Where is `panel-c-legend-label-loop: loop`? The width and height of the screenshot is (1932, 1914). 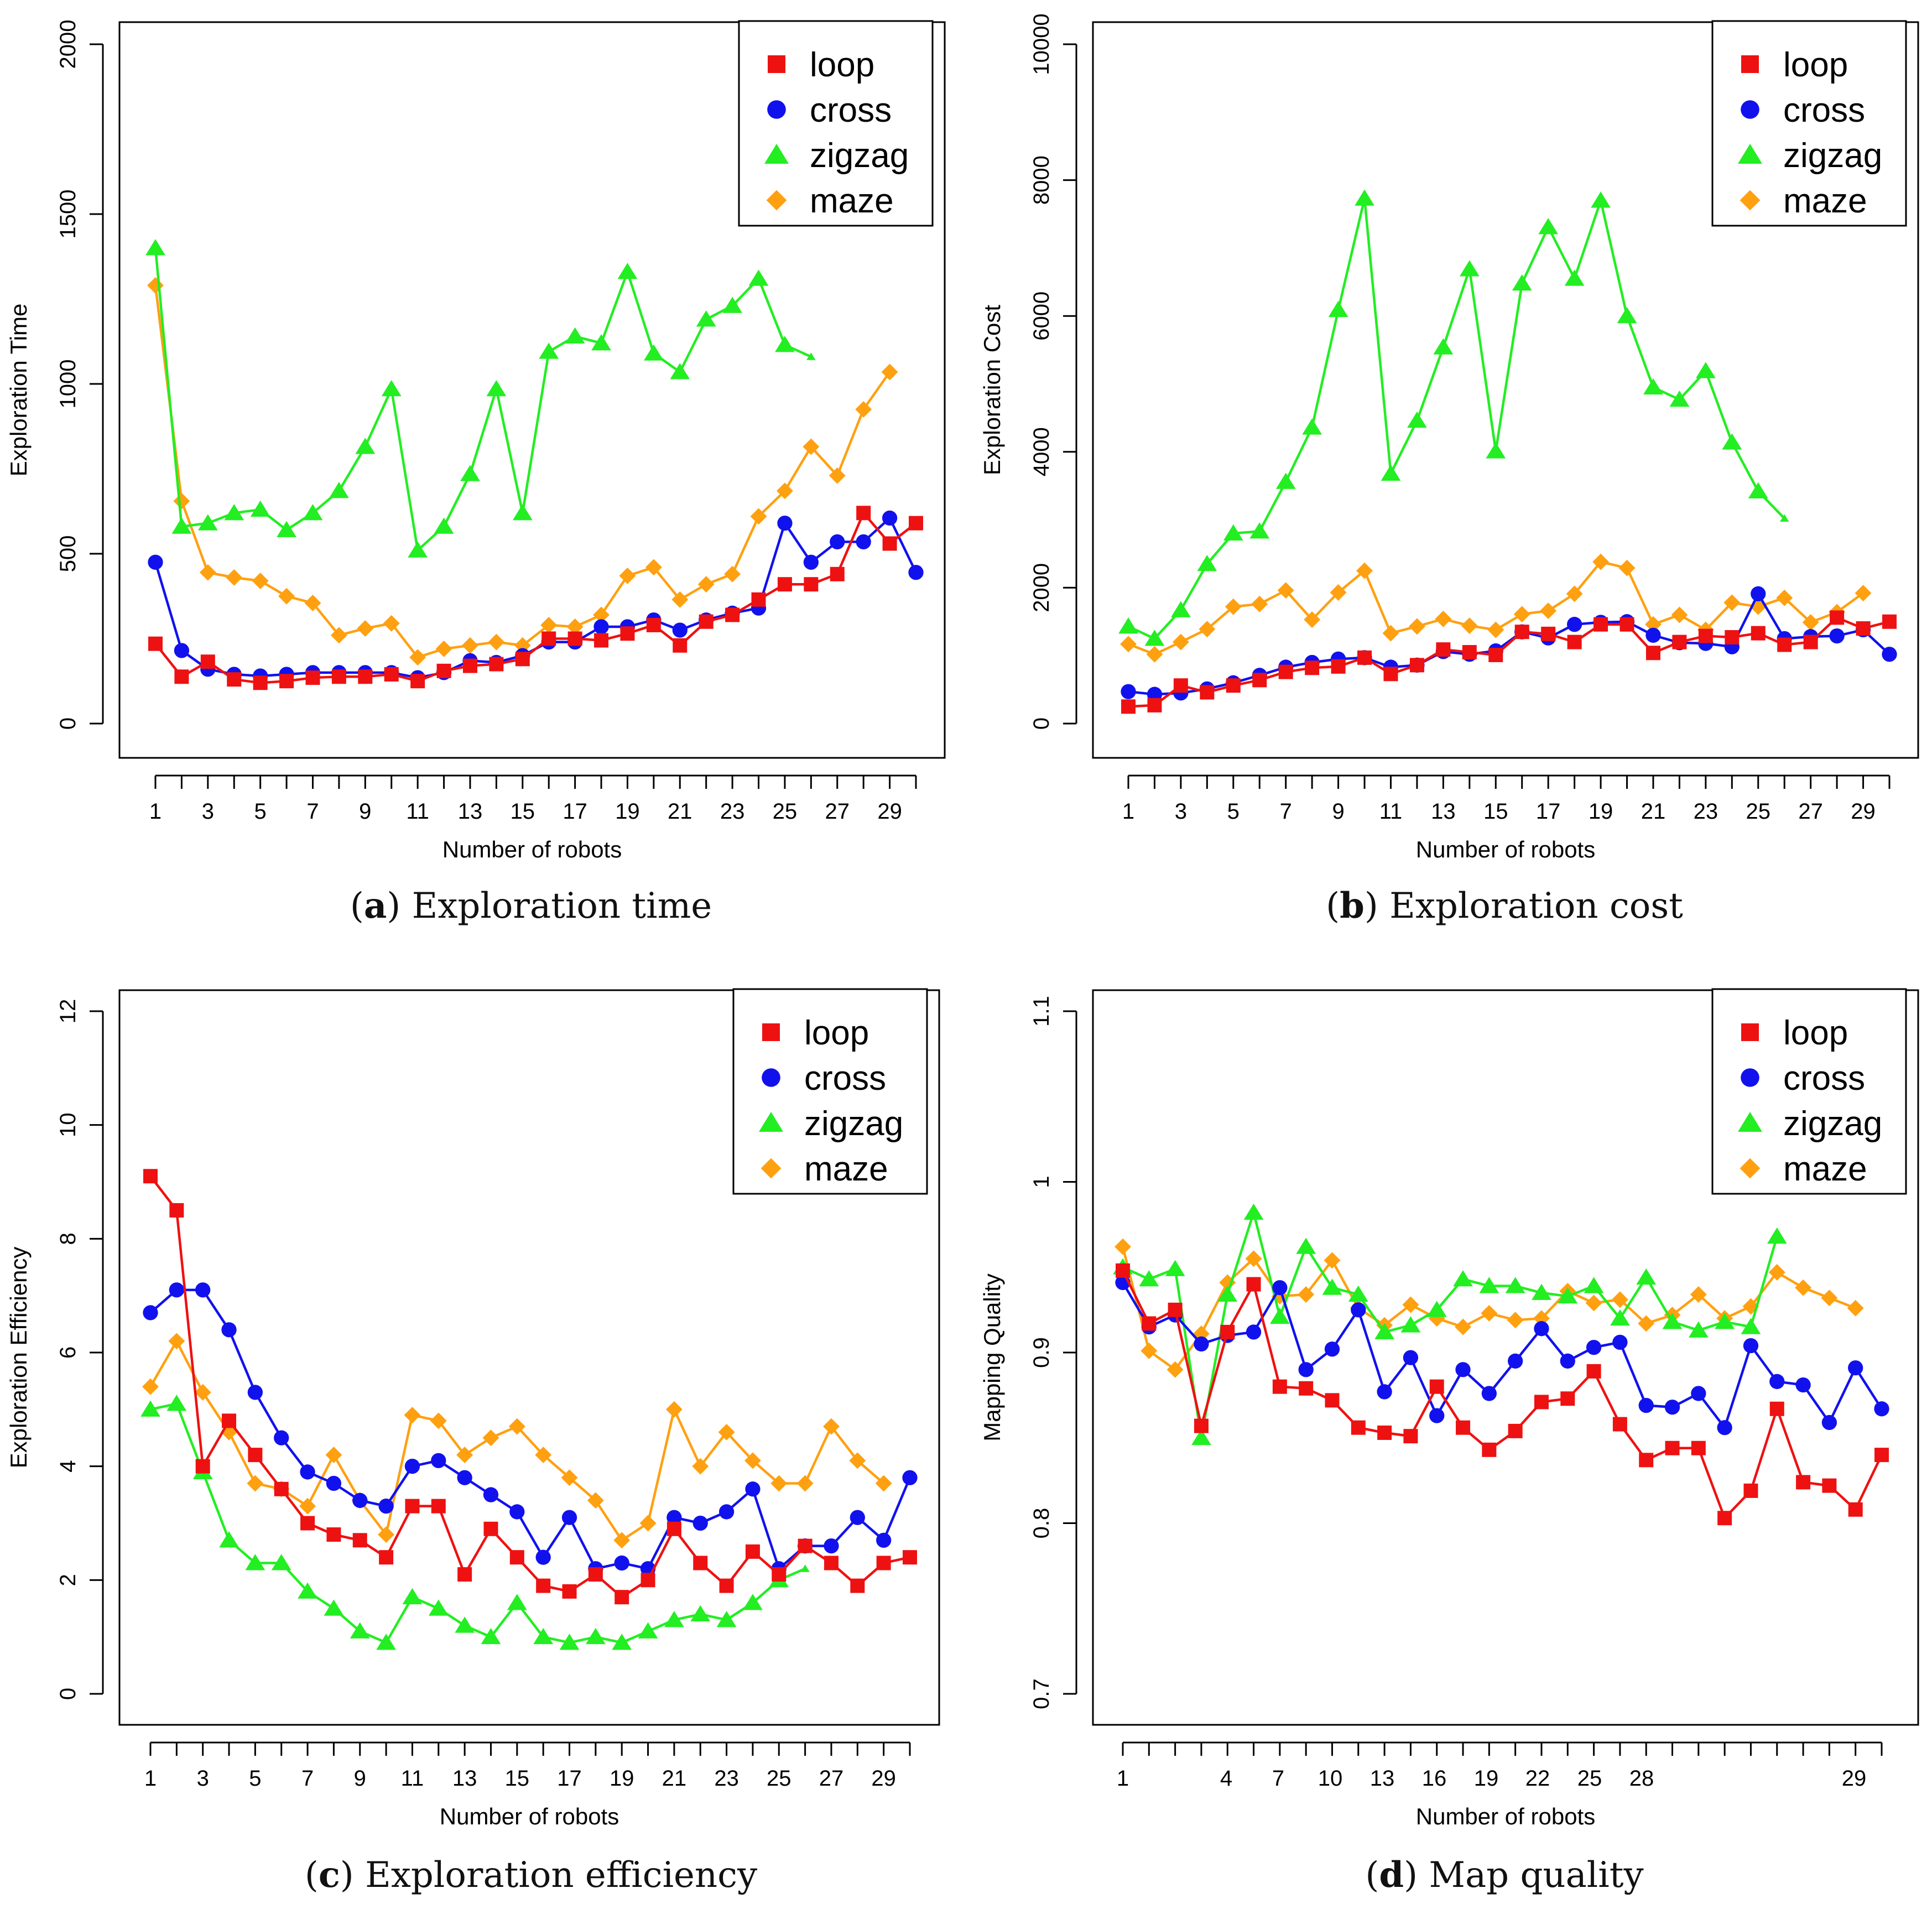
panel-c-legend-label-loop: loop is located at coordinates (836, 1033).